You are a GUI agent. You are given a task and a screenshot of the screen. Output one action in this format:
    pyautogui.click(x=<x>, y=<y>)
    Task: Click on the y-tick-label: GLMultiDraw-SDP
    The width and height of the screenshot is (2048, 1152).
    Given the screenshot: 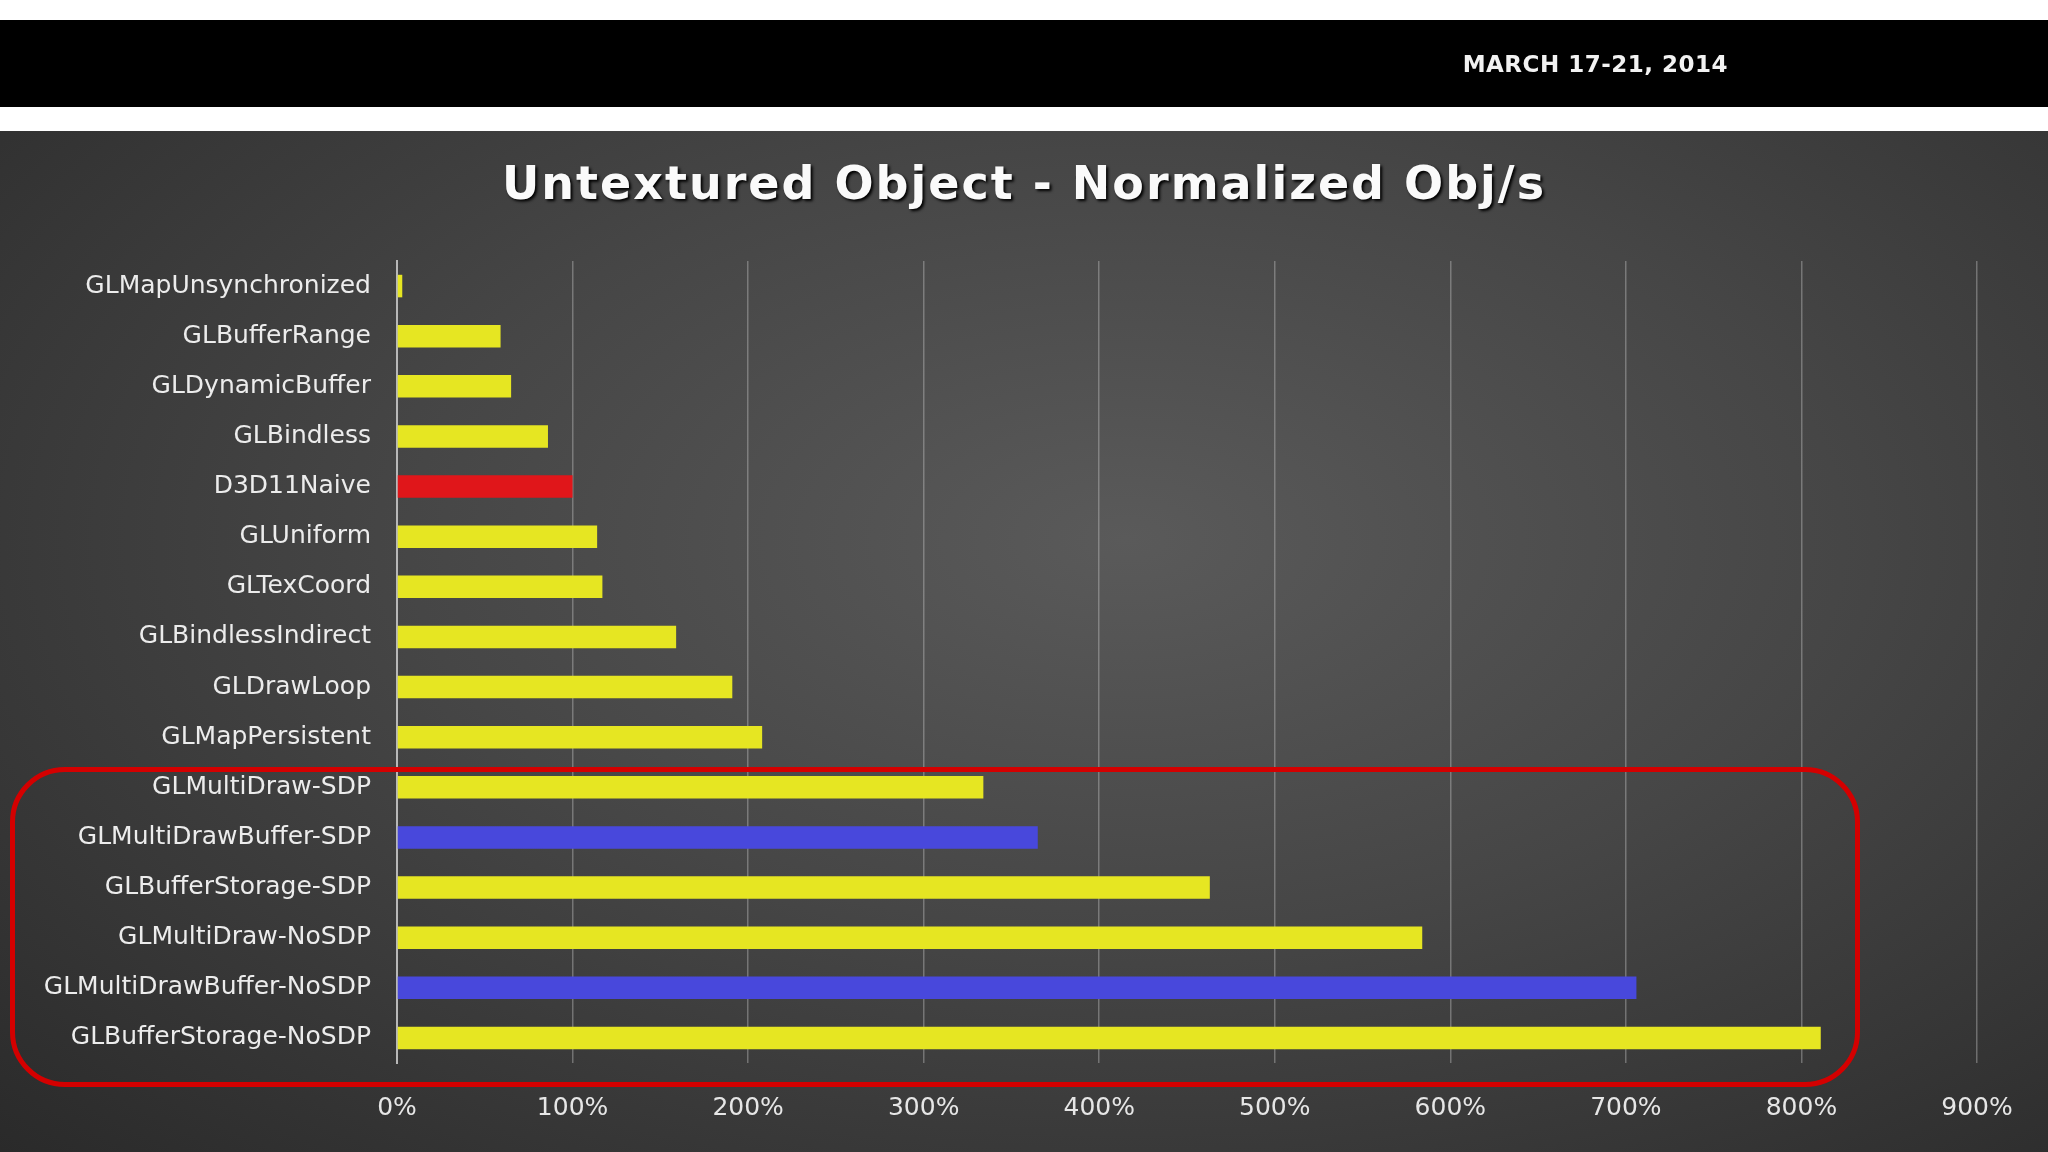 What is the action you would take?
    pyautogui.click(x=261, y=785)
    